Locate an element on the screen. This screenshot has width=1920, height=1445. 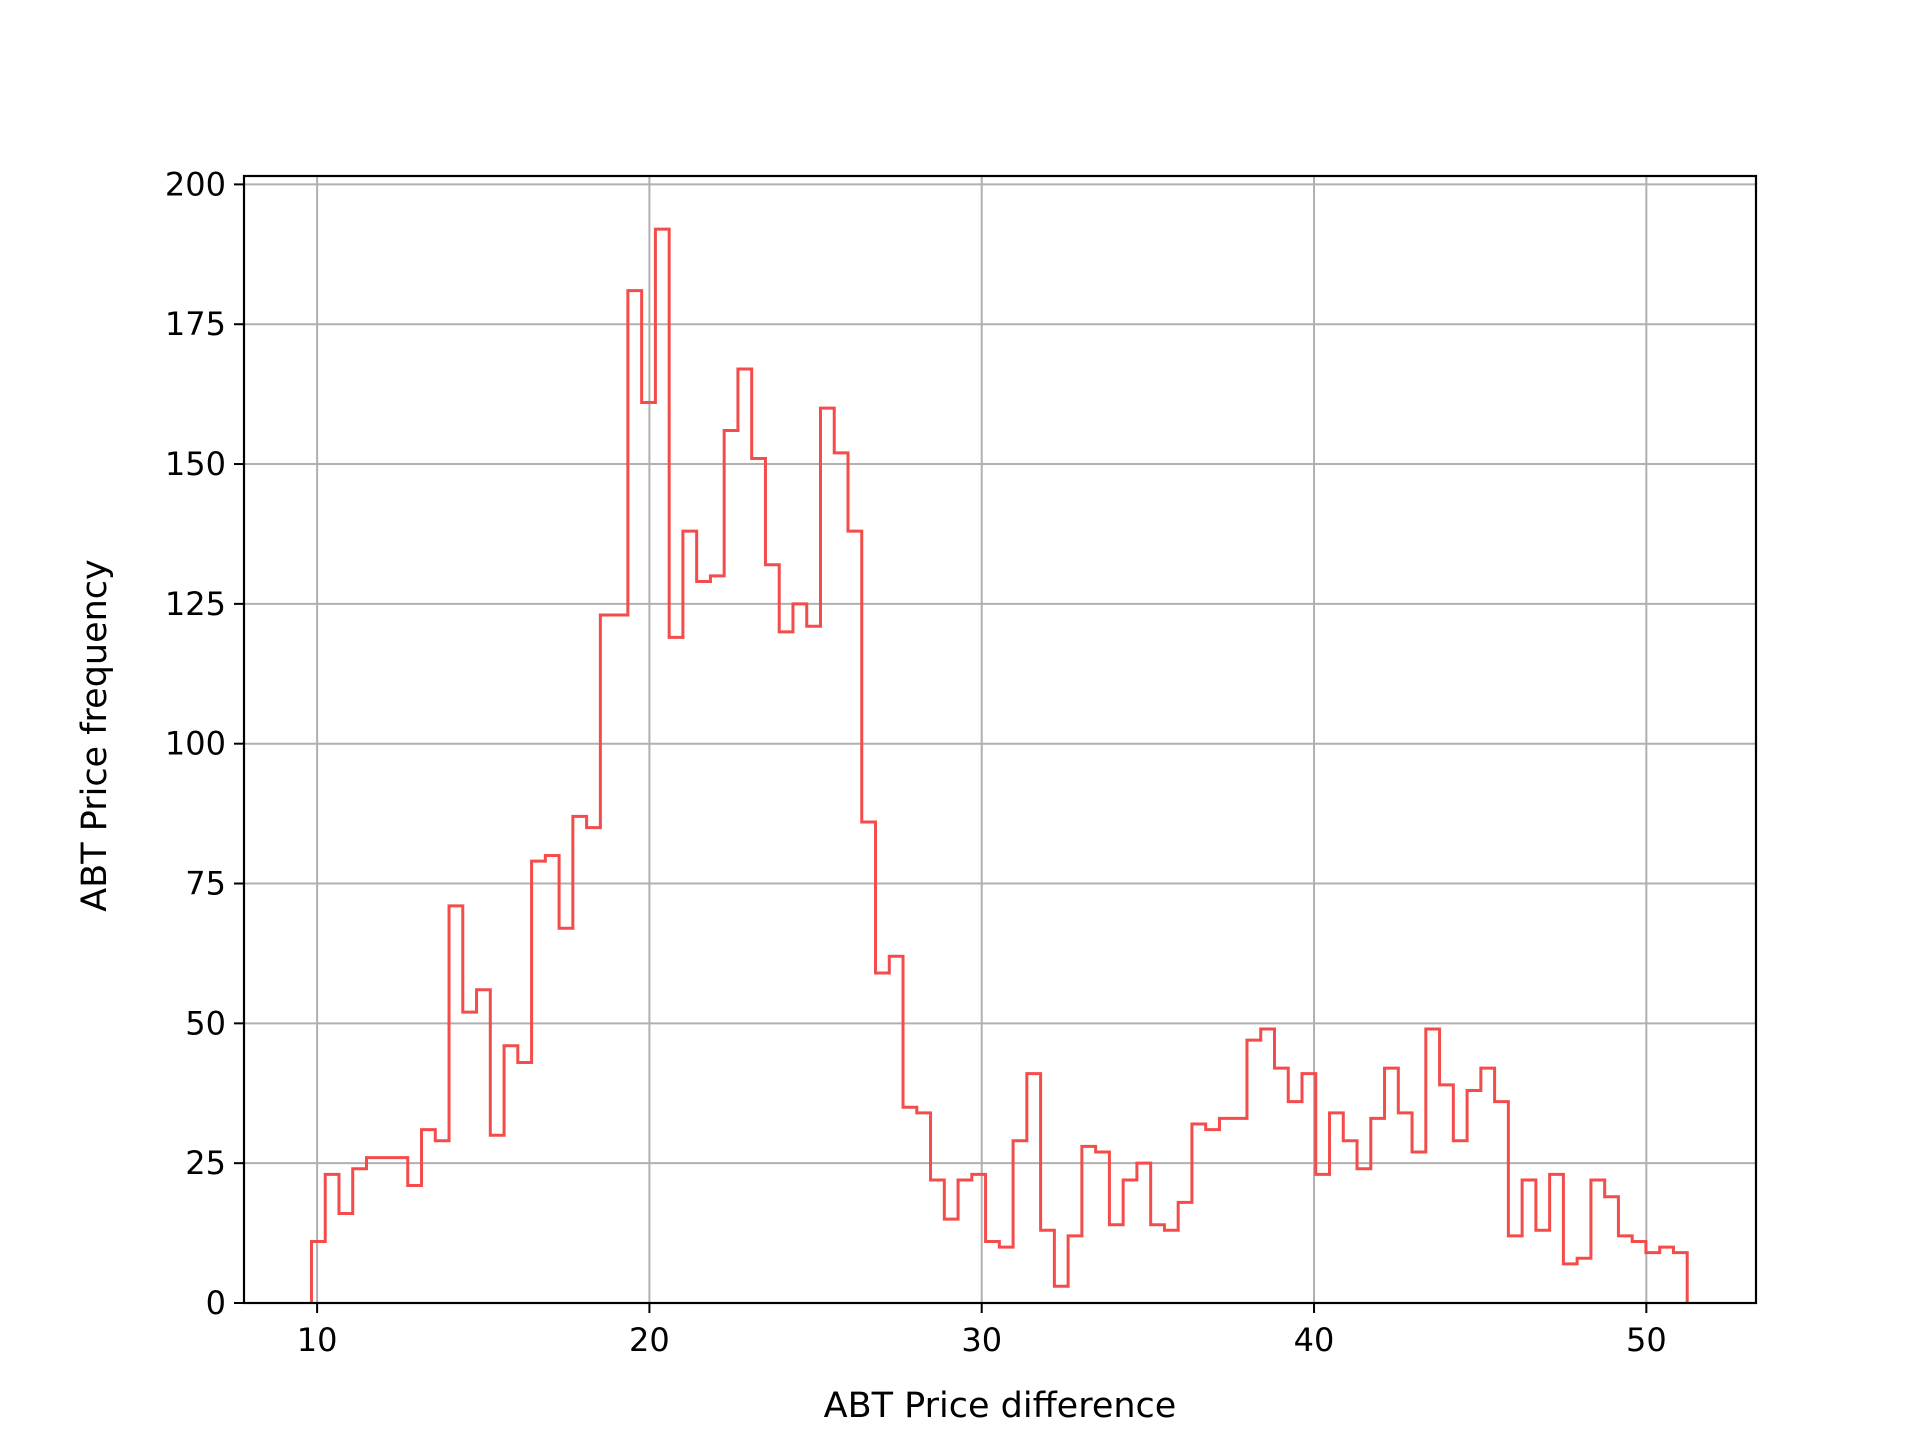
y-tick-label: 50 is located at coordinates (205, 1023).